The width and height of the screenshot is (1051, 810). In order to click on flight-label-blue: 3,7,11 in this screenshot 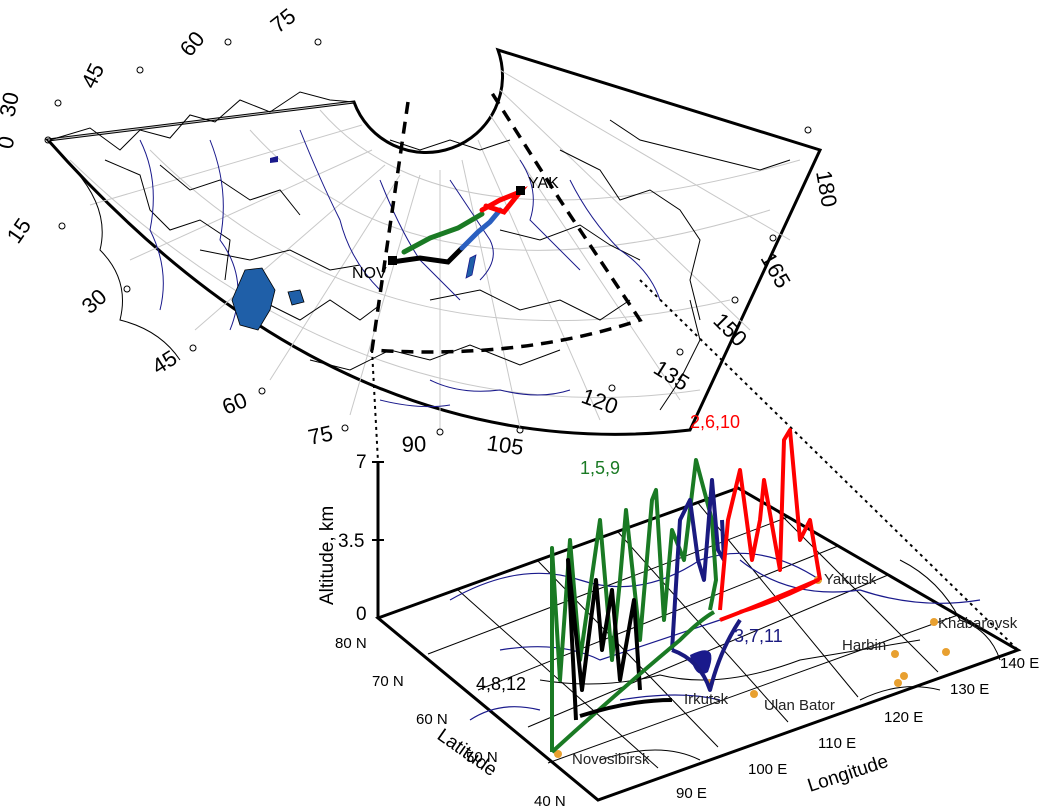, I will do `click(758, 636)`.